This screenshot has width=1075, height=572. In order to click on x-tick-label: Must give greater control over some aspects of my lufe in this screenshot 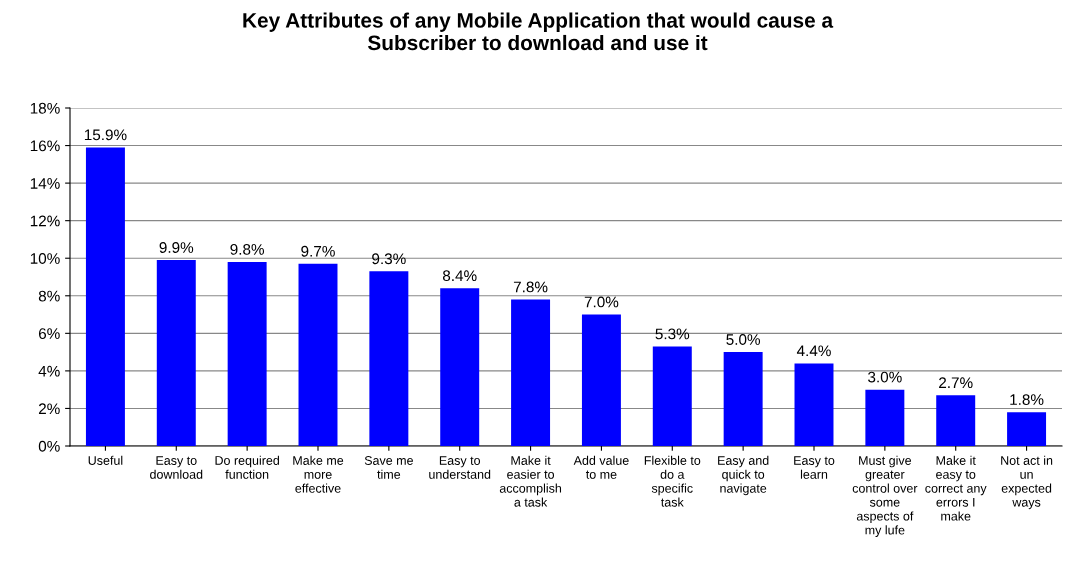, I will do `click(885, 496)`.